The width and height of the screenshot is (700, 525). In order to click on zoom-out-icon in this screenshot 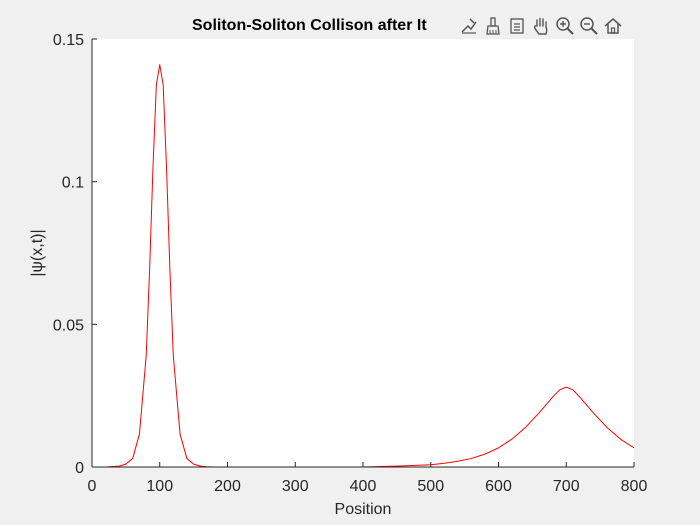, I will do `click(589, 26)`.